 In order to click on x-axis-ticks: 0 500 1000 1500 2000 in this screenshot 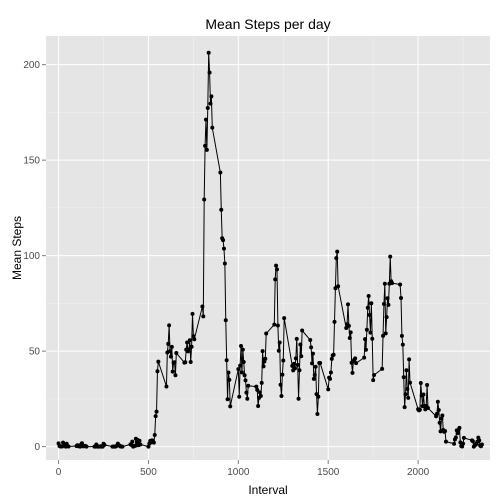, I will do `click(243, 469)`.